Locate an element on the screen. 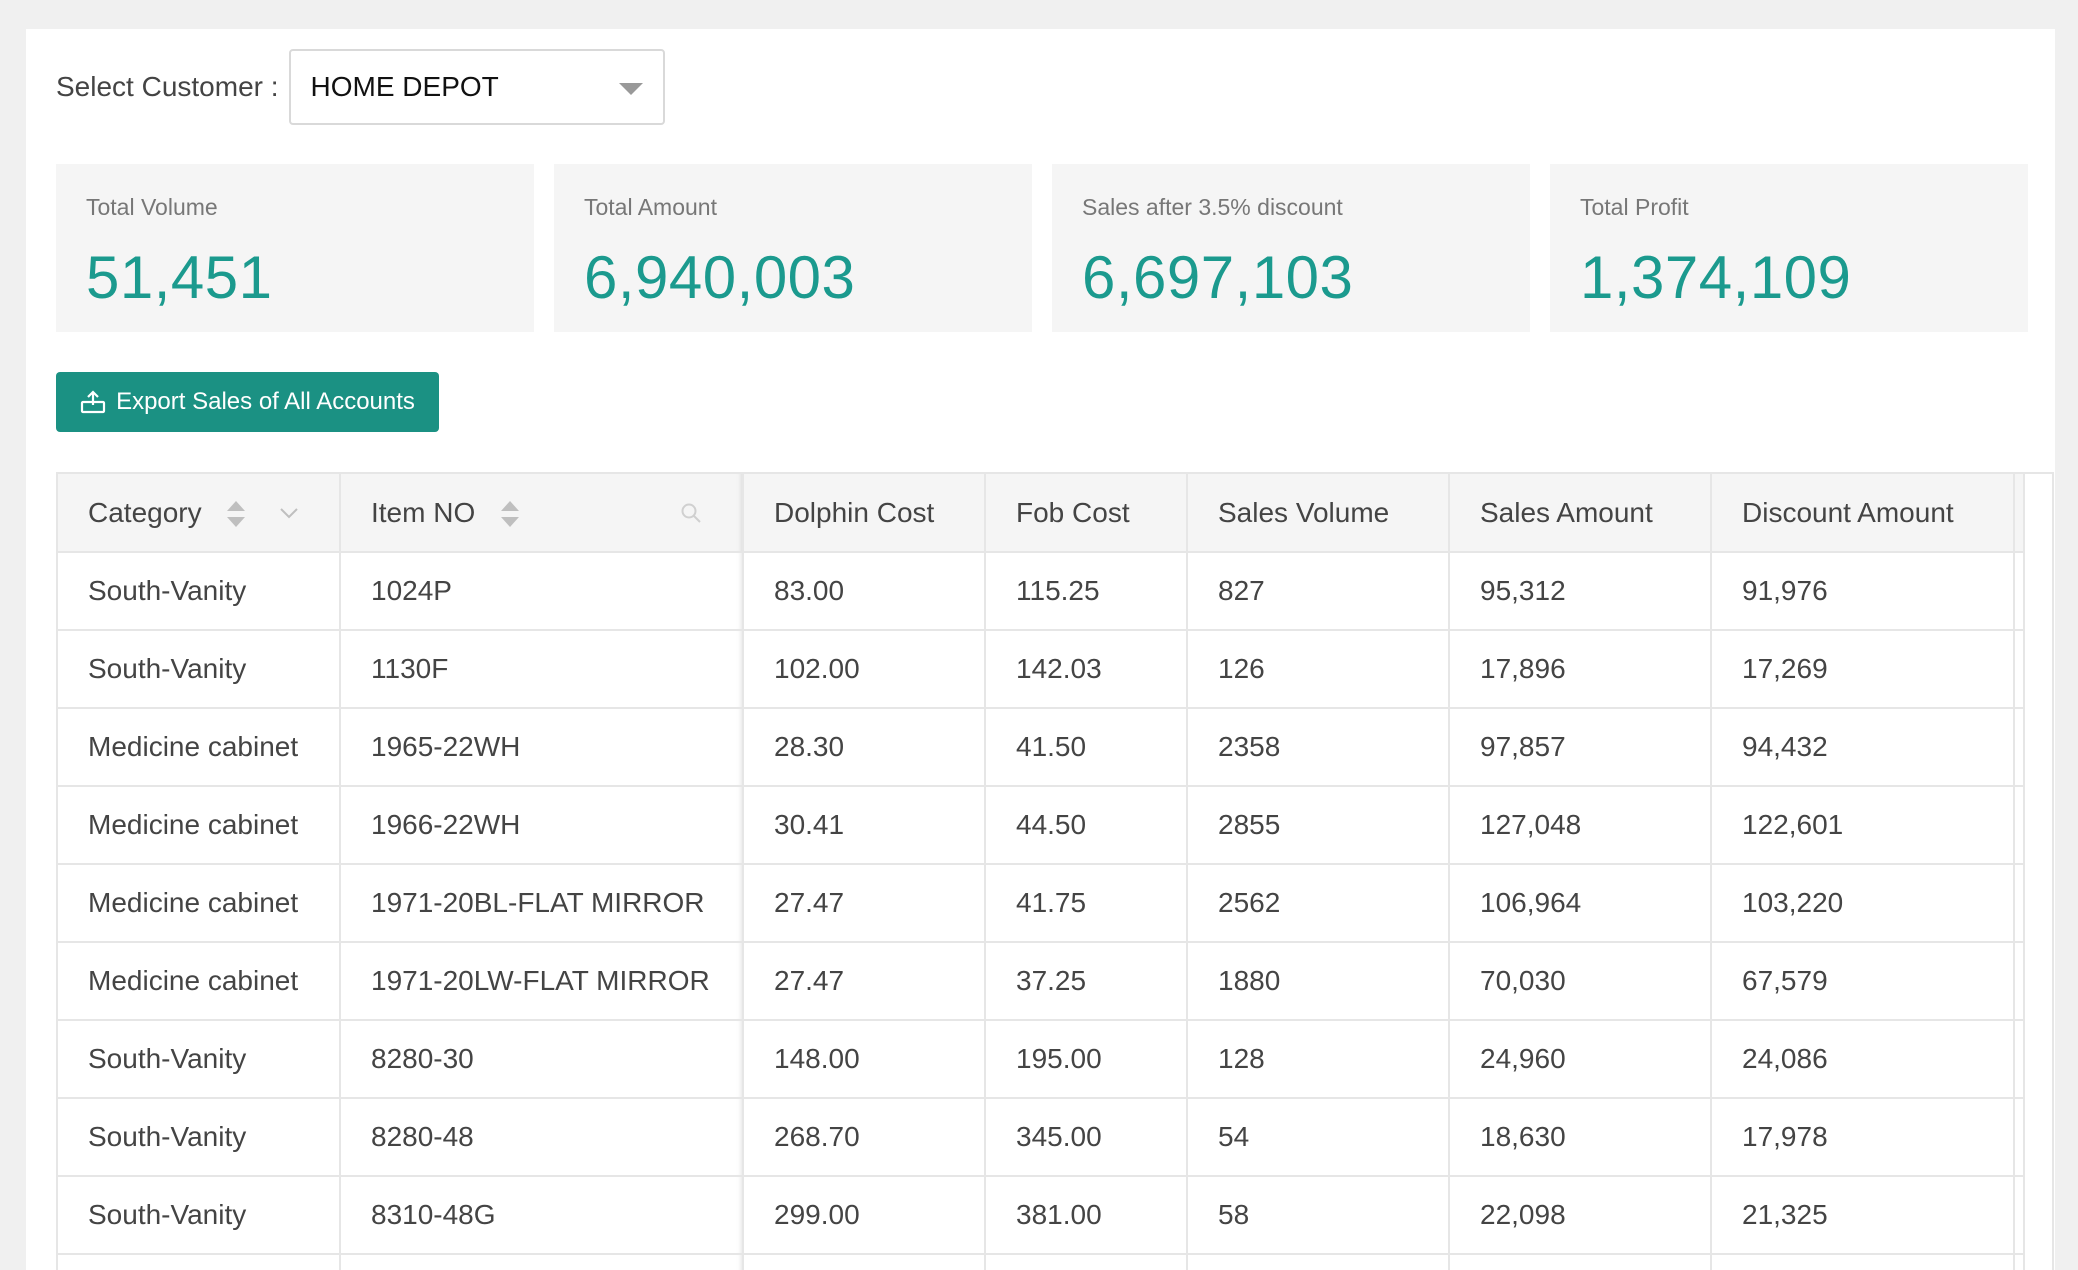  table-cell: 827 is located at coordinates (1318, 591).